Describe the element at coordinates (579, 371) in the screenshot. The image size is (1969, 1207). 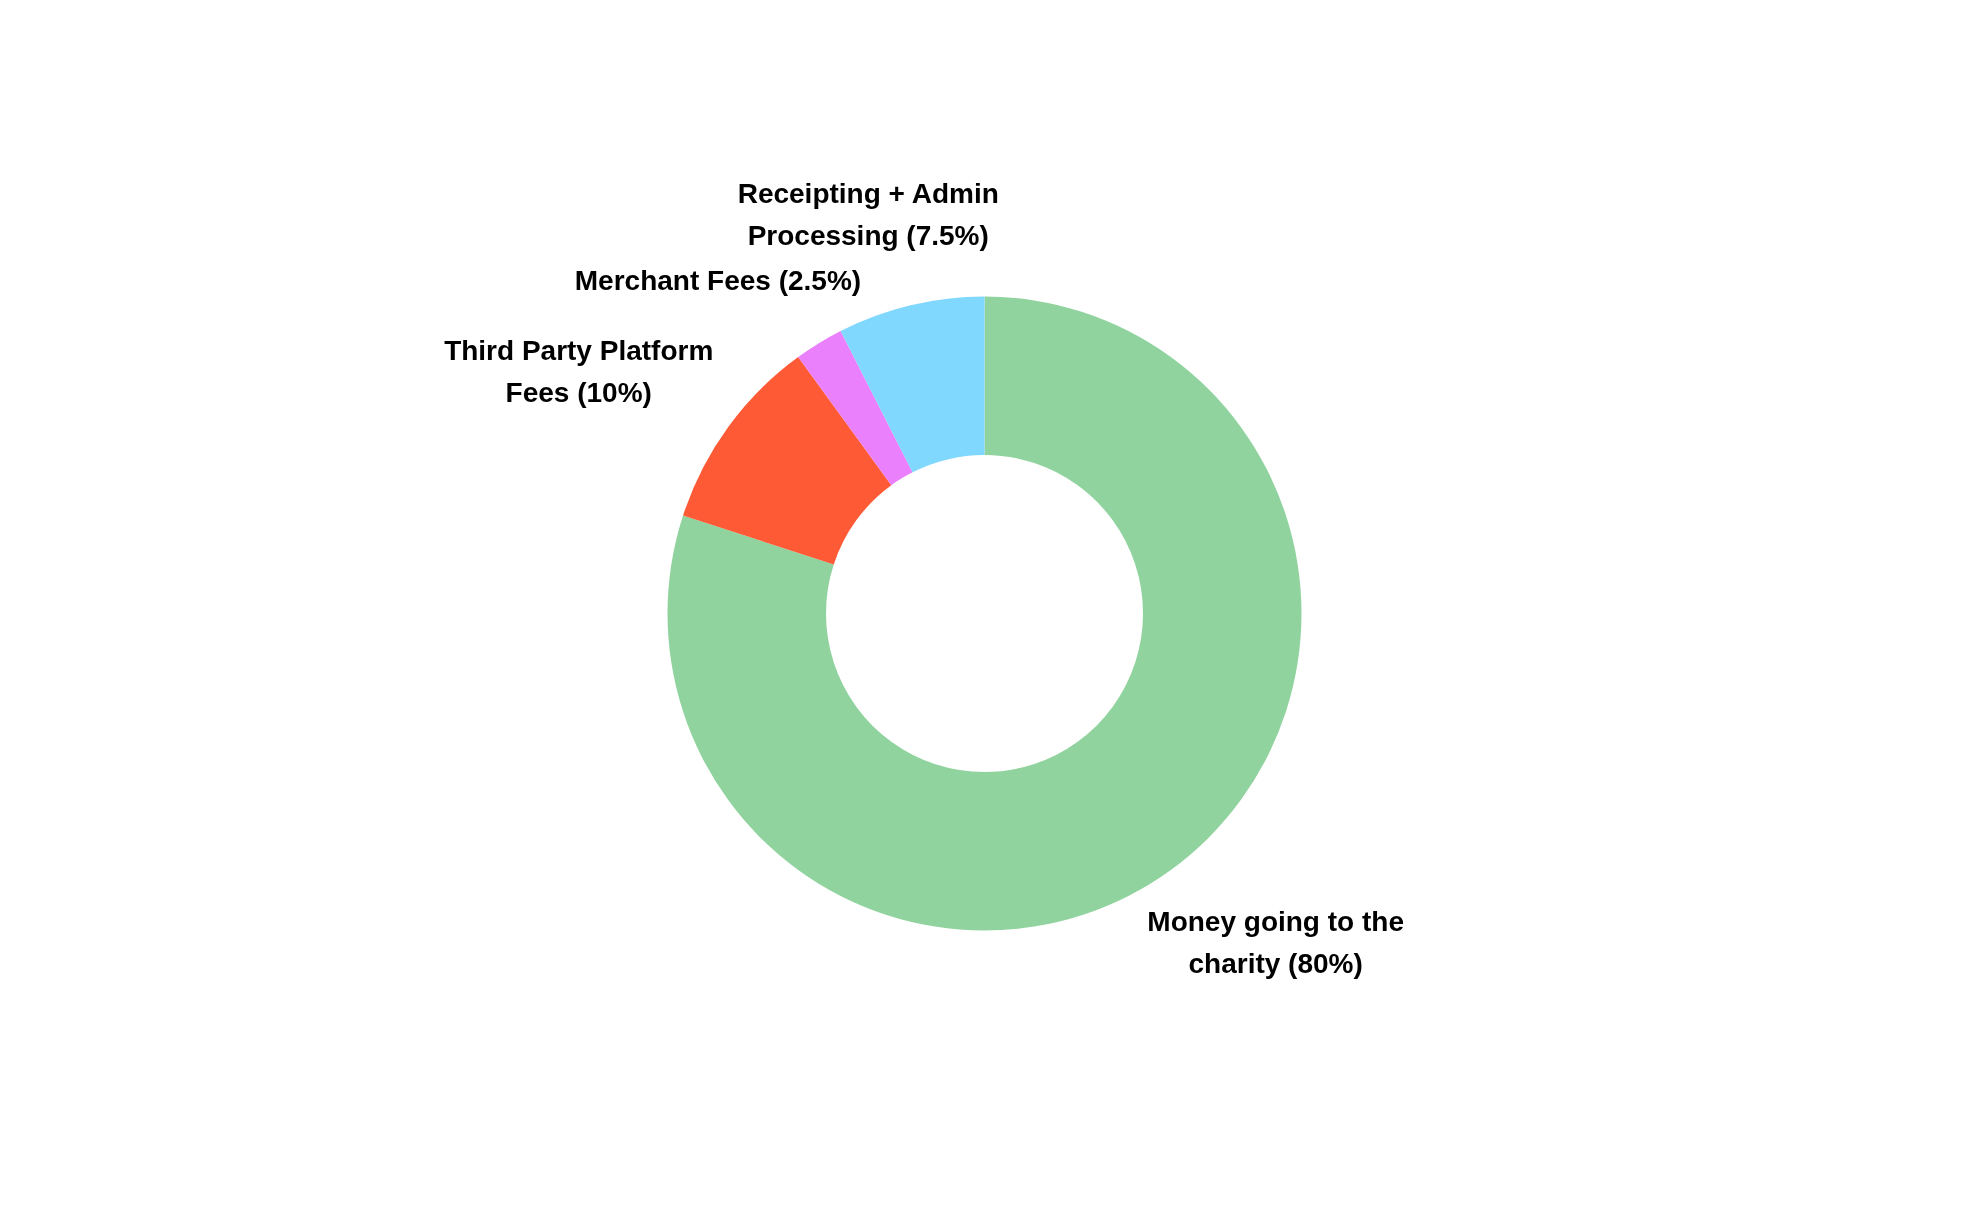
I see `slice-label: Third Party Platform Fees (10%)` at that location.